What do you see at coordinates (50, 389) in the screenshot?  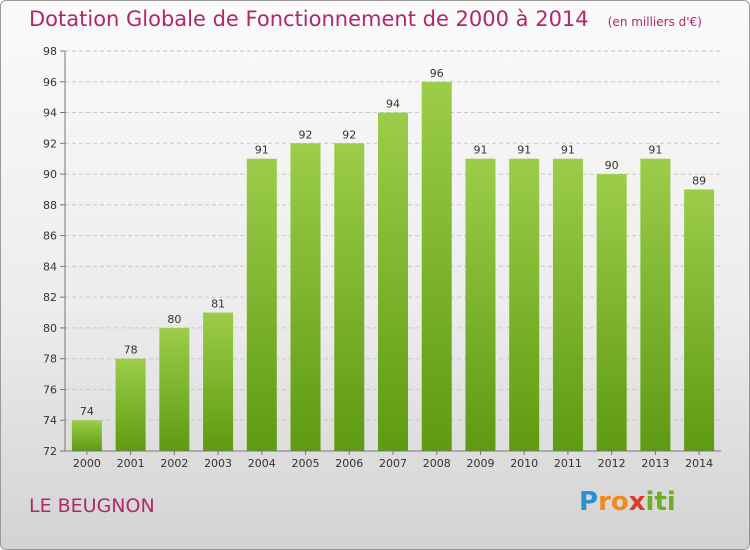 I see `y-tick-label: 76` at bounding box center [50, 389].